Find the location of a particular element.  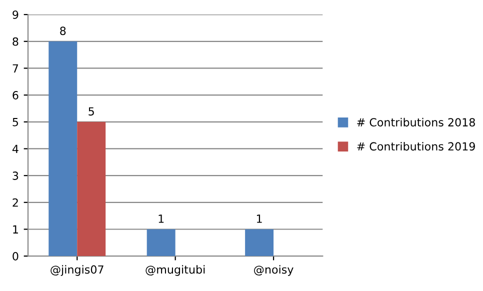

y-tick-label: 1 is located at coordinates (15, 229).